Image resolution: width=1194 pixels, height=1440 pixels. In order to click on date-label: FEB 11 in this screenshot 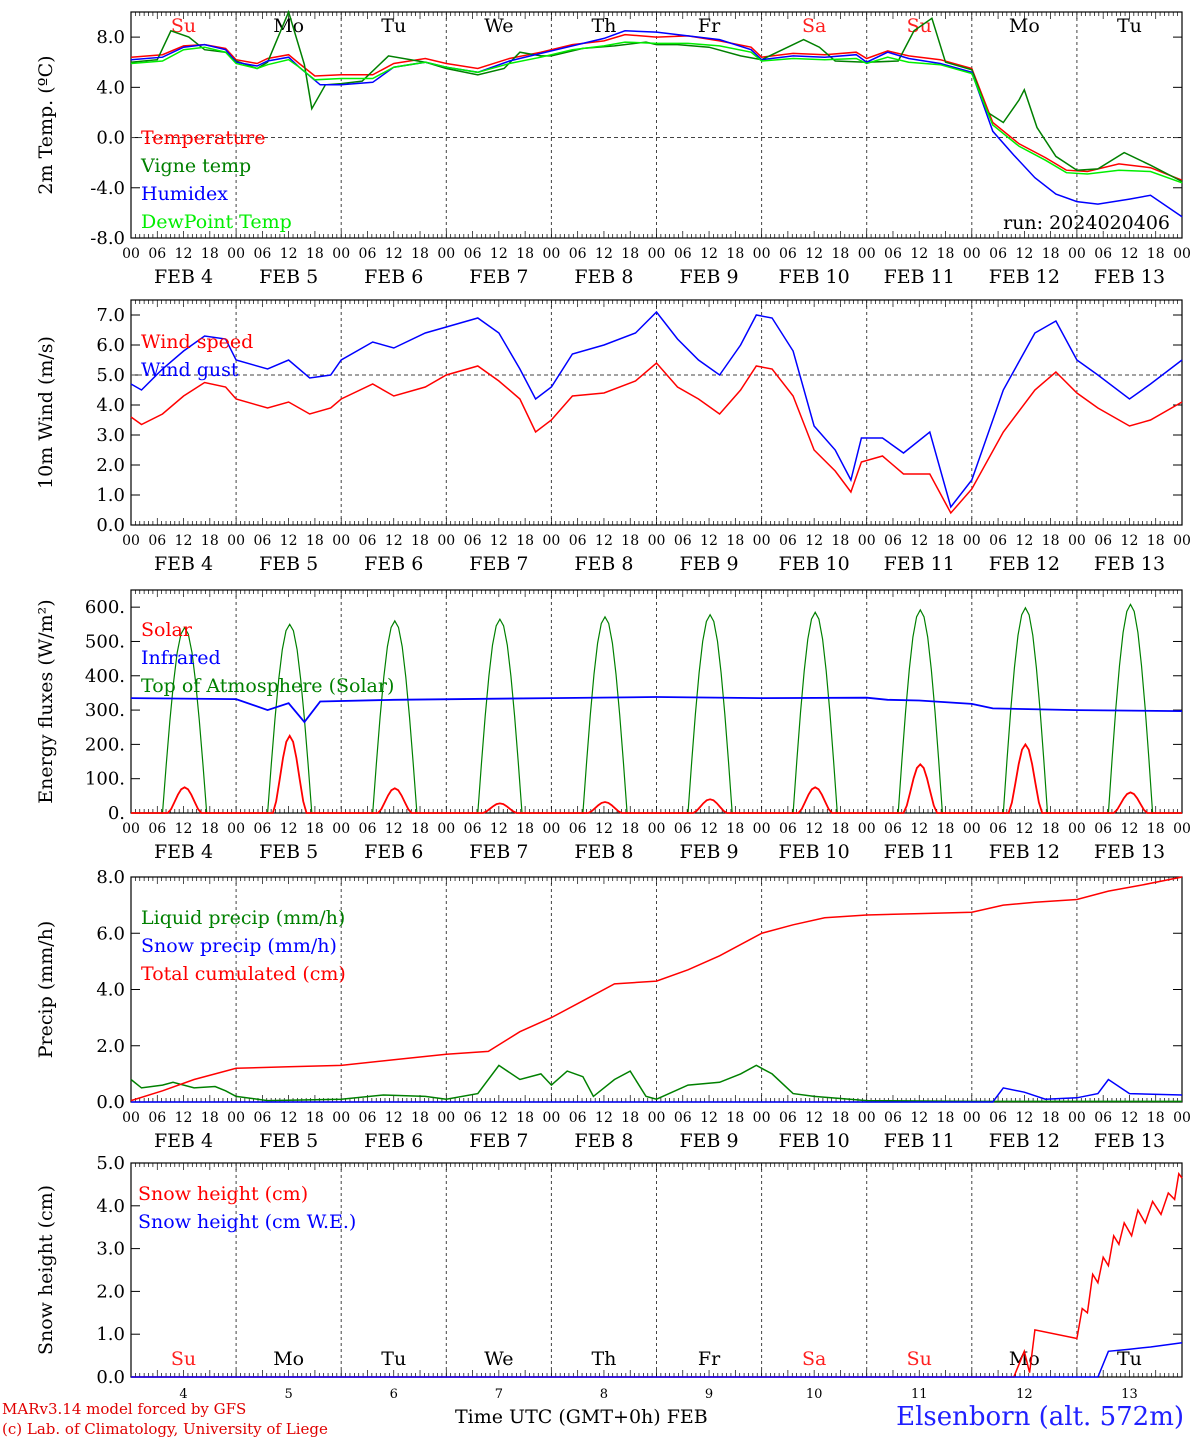, I will do `click(919, 1141)`.